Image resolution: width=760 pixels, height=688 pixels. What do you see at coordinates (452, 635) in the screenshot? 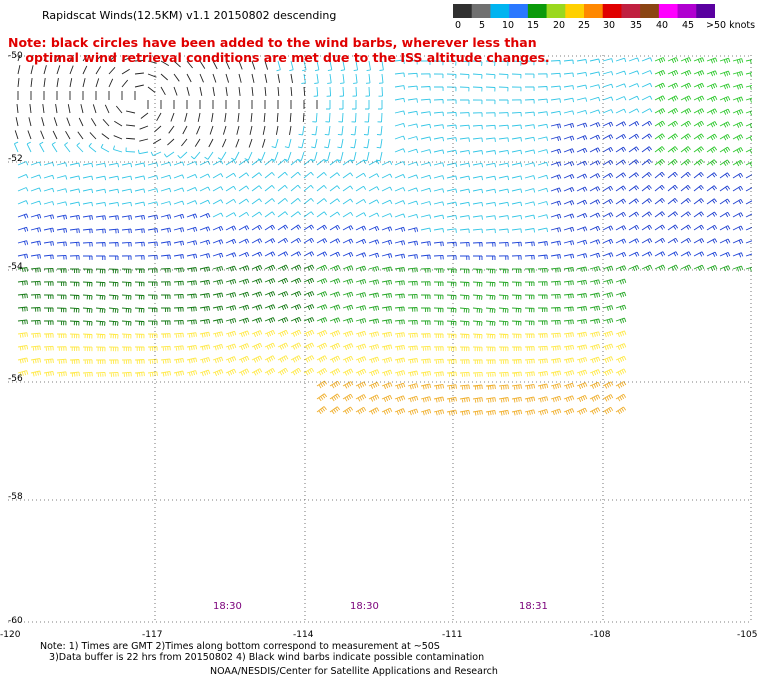
I see `longitude-label: -111` at bounding box center [452, 635].